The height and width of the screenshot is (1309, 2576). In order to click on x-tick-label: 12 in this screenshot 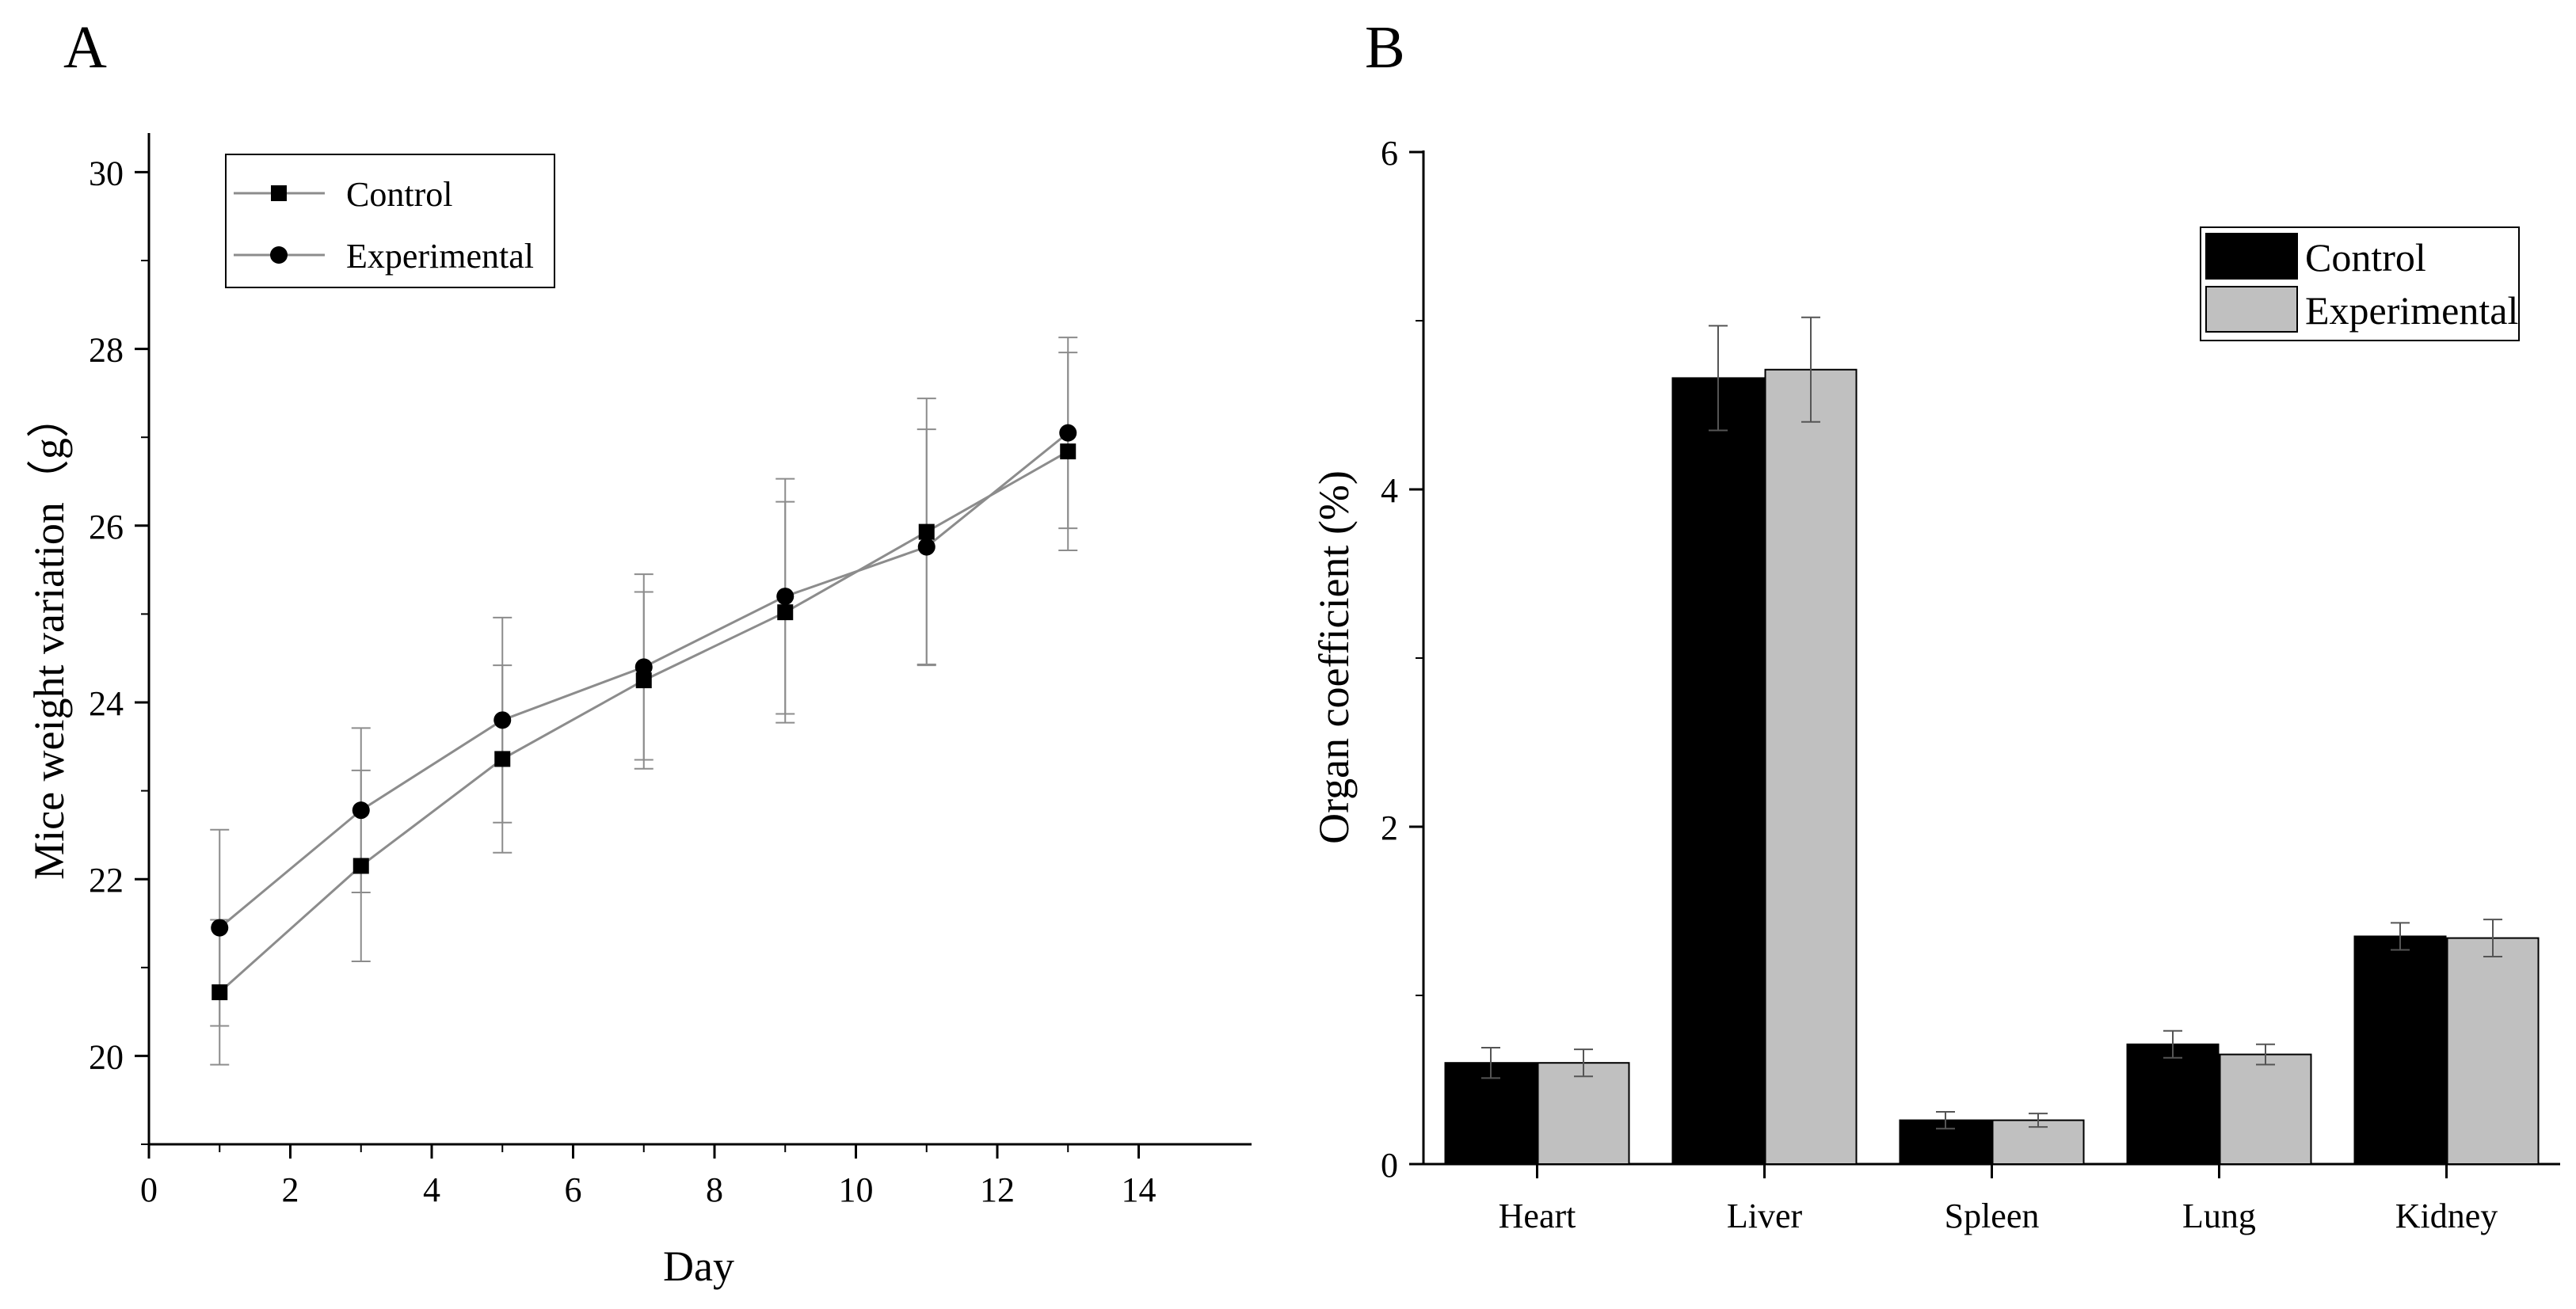, I will do `click(997, 1189)`.